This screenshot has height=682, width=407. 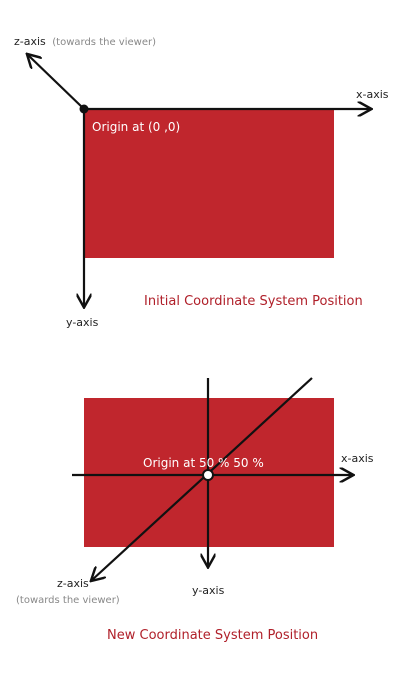 I want to click on z-axis-arrow-initial, so click(x=56, y=82).